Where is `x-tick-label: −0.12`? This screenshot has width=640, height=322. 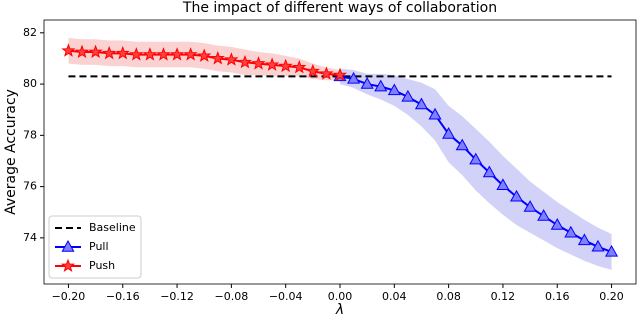 x-tick-label: −0.12 is located at coordinates (177, 296).